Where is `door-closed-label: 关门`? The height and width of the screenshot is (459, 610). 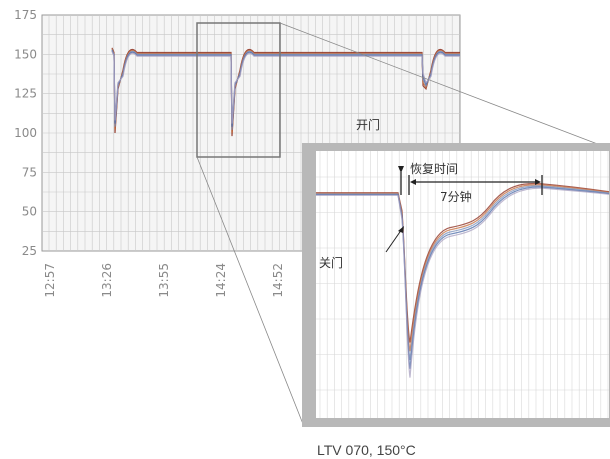 door-closed-label: 关门 is located at coordinates (331, 262).